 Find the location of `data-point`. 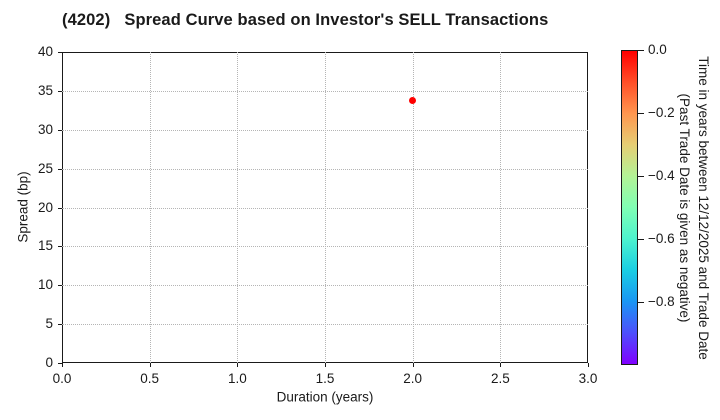

data-point is located at coordinates (413, 101).